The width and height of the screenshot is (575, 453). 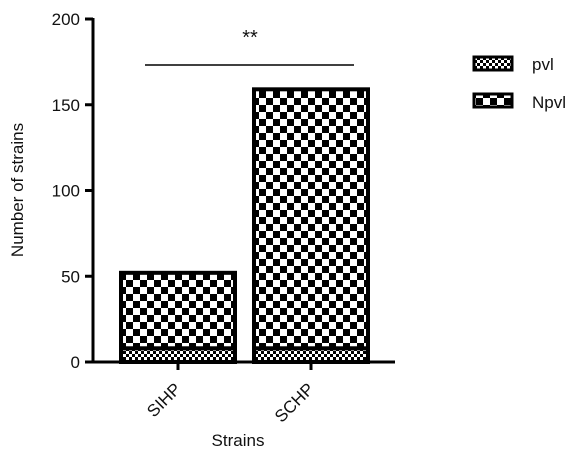 I want to click on legend-swatch-npvl, so click(x=493, y=100).